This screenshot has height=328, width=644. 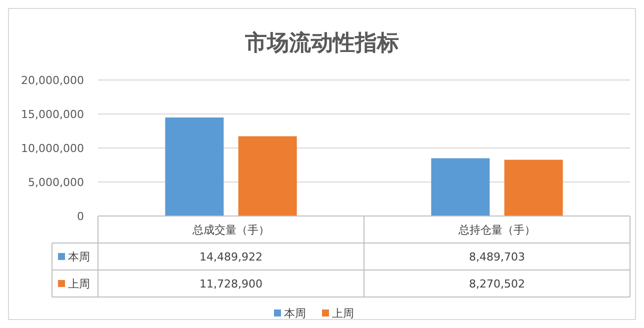 What do you see at coordinates (80, 216) in the screenshot?
I see `y-tick-label: 0` at bounding box center [80, 216].